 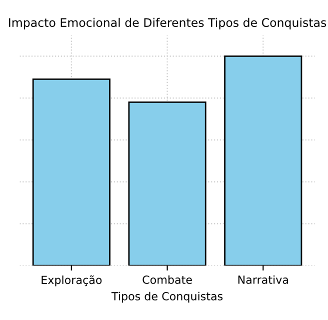 What do you see at coordinates (72, 280) in the screenshot?
I see `x-tick-label: Exploração` at bounding box center [72, 280].